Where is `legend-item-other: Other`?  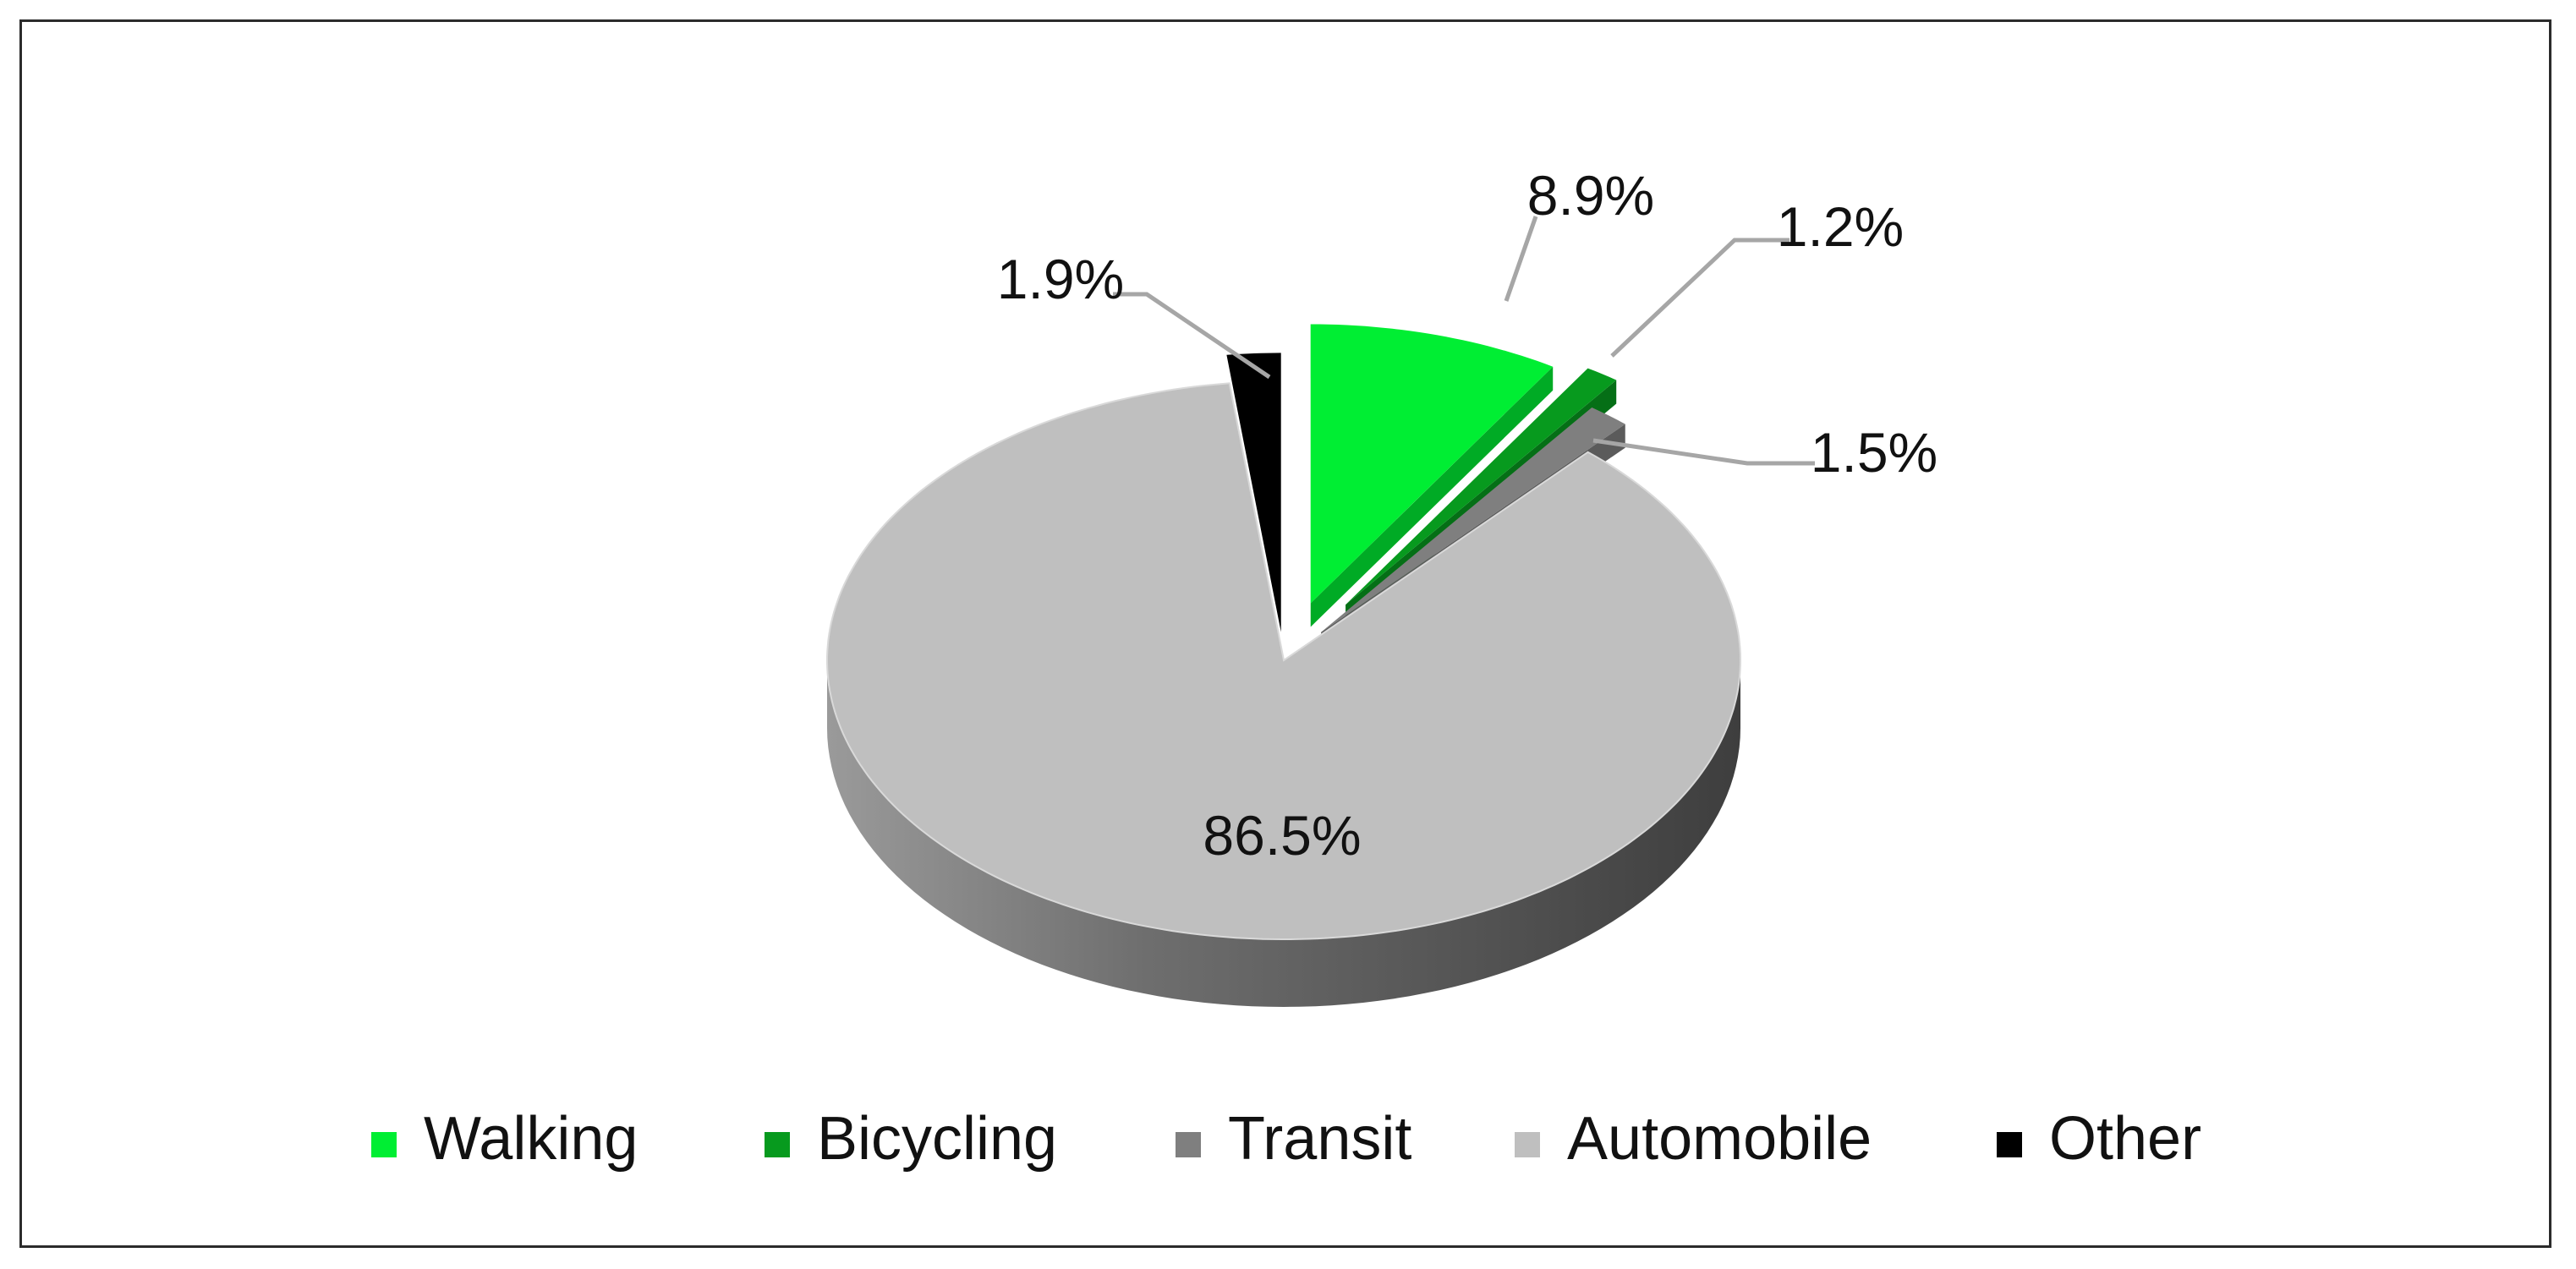
legend-item-other: Other is located at coordinates (2099, 1139).